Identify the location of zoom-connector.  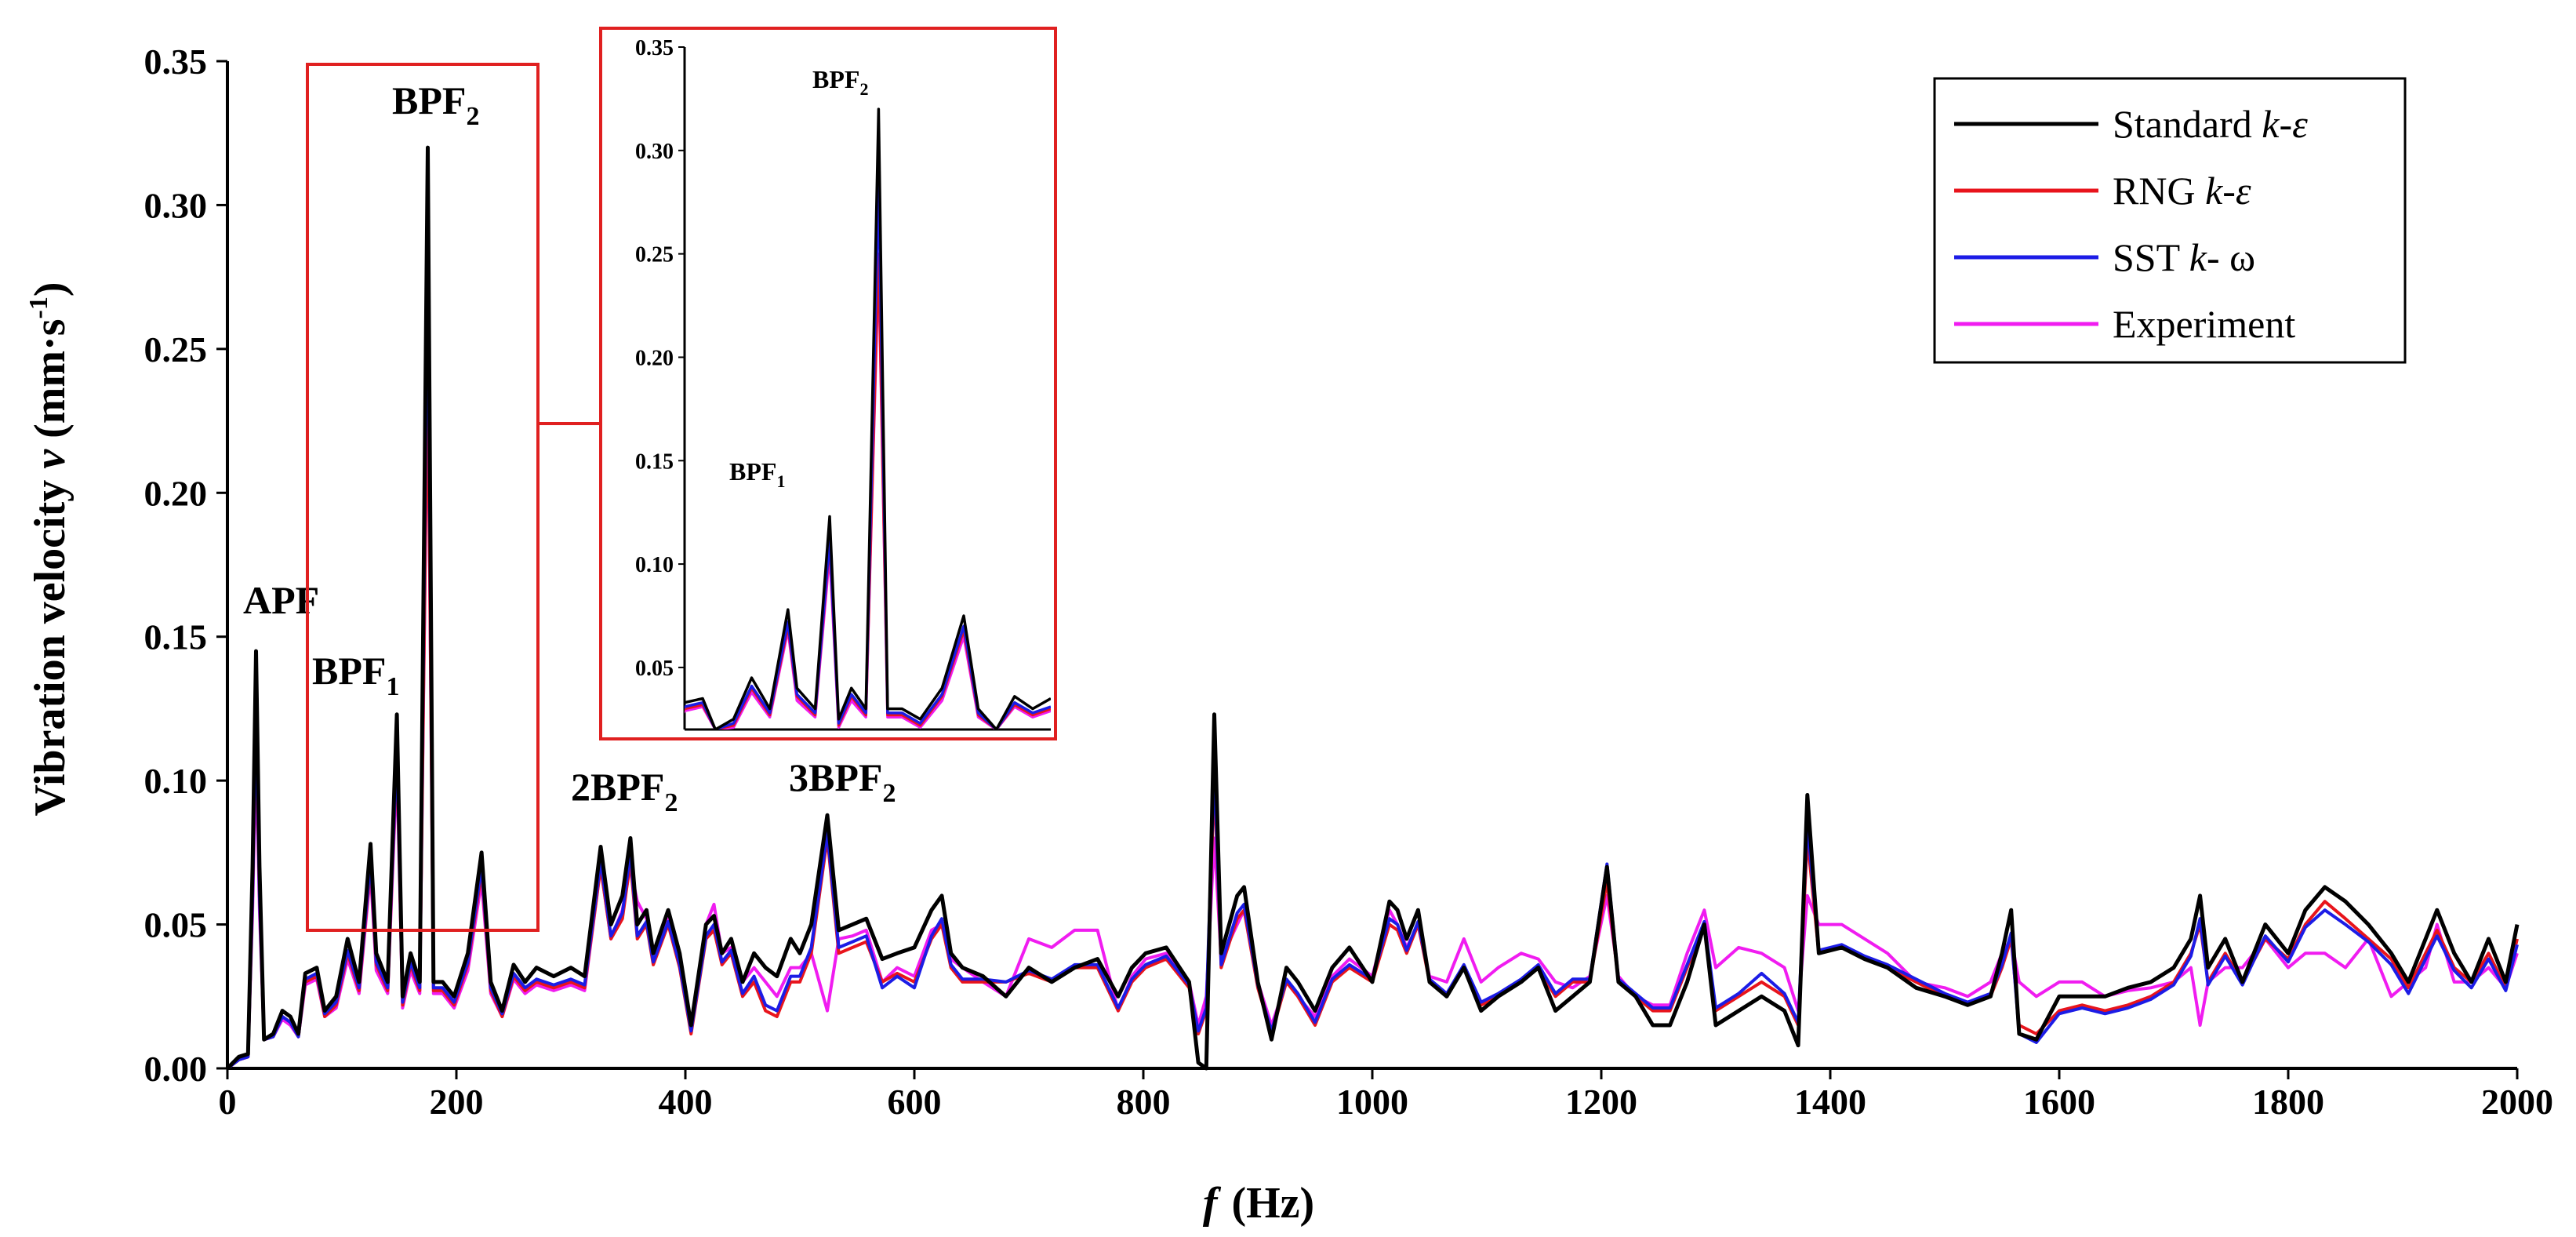
(453, 497).